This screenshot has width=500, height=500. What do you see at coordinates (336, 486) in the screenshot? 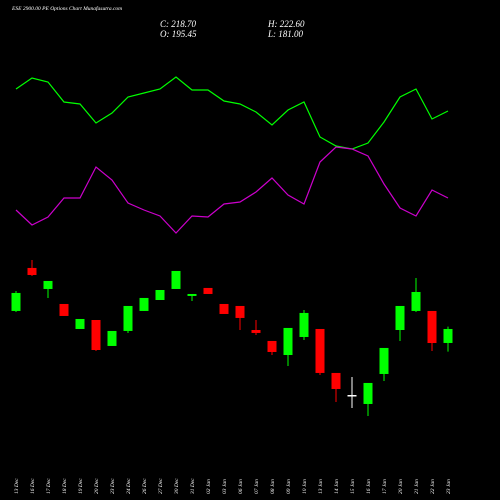
I see `x-tick-label: 14 Jan` at bounding box center [336, 486].